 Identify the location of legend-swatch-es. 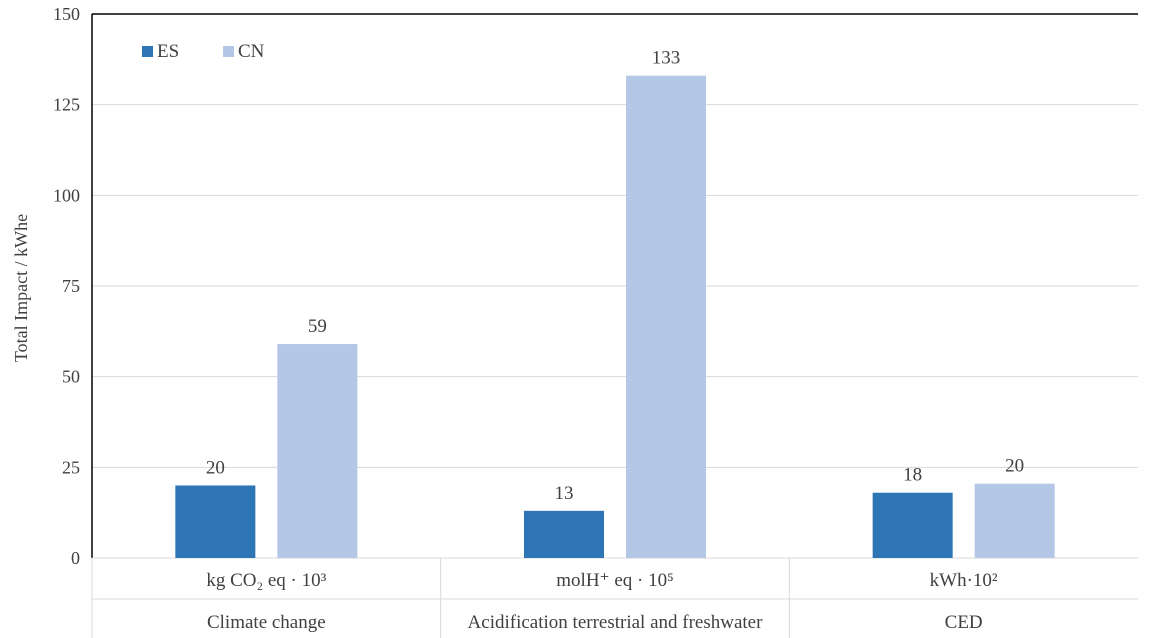
(147, 51).